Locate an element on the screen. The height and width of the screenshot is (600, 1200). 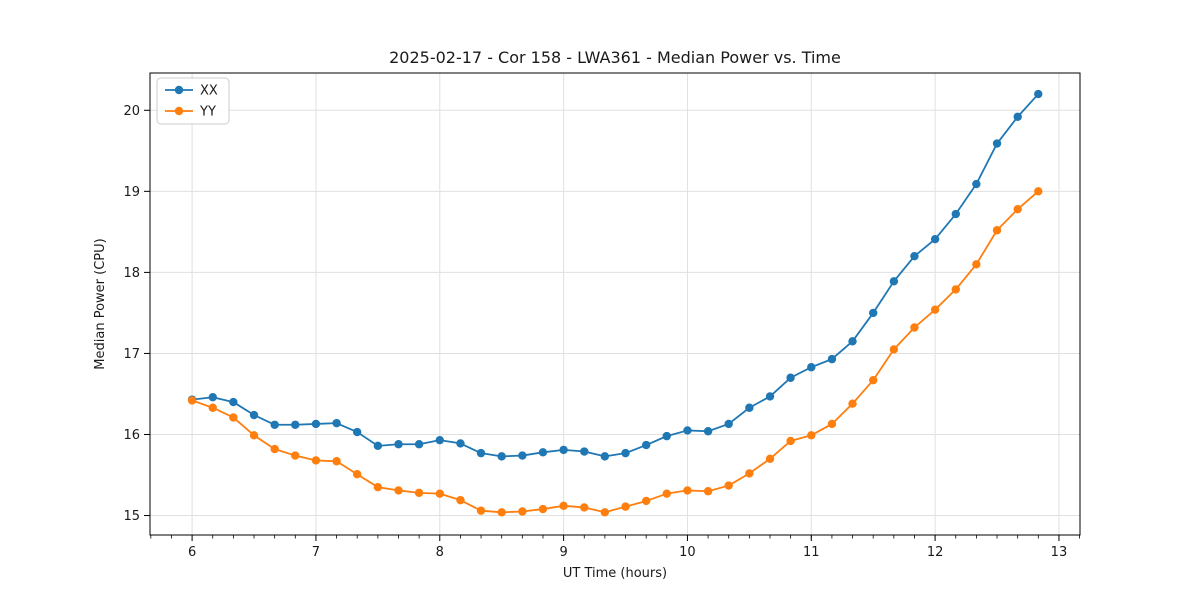
x-tick-label: 13 is located at coordinates (1059, 552).